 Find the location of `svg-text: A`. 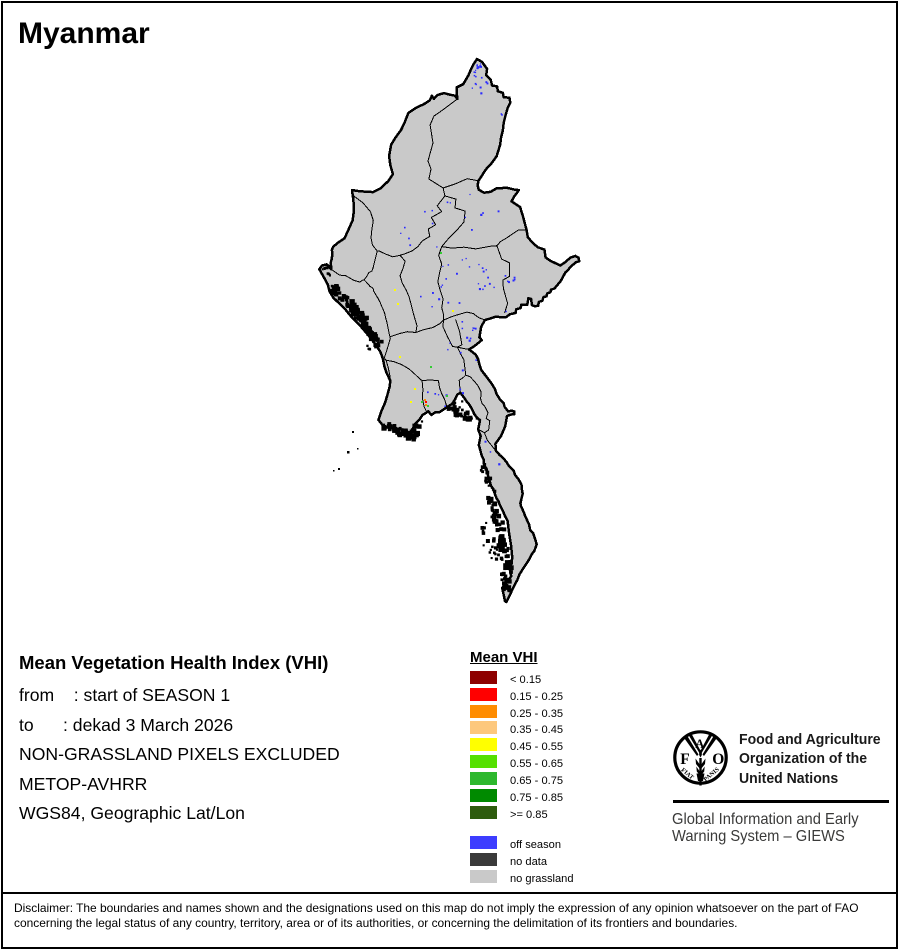

svg-text: A is located at coordinates (699, 744).